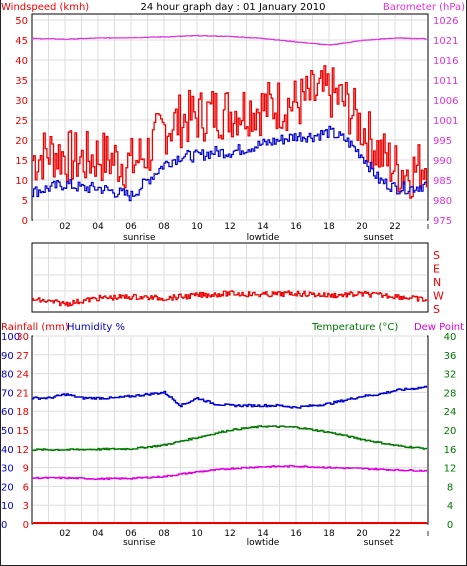 The height and width of the screenshot is (566, 467). What do you see at coordinates (21, 21) in the screenshot?
I see `wind-tick-label: 50` at bounding box center [21, 21].